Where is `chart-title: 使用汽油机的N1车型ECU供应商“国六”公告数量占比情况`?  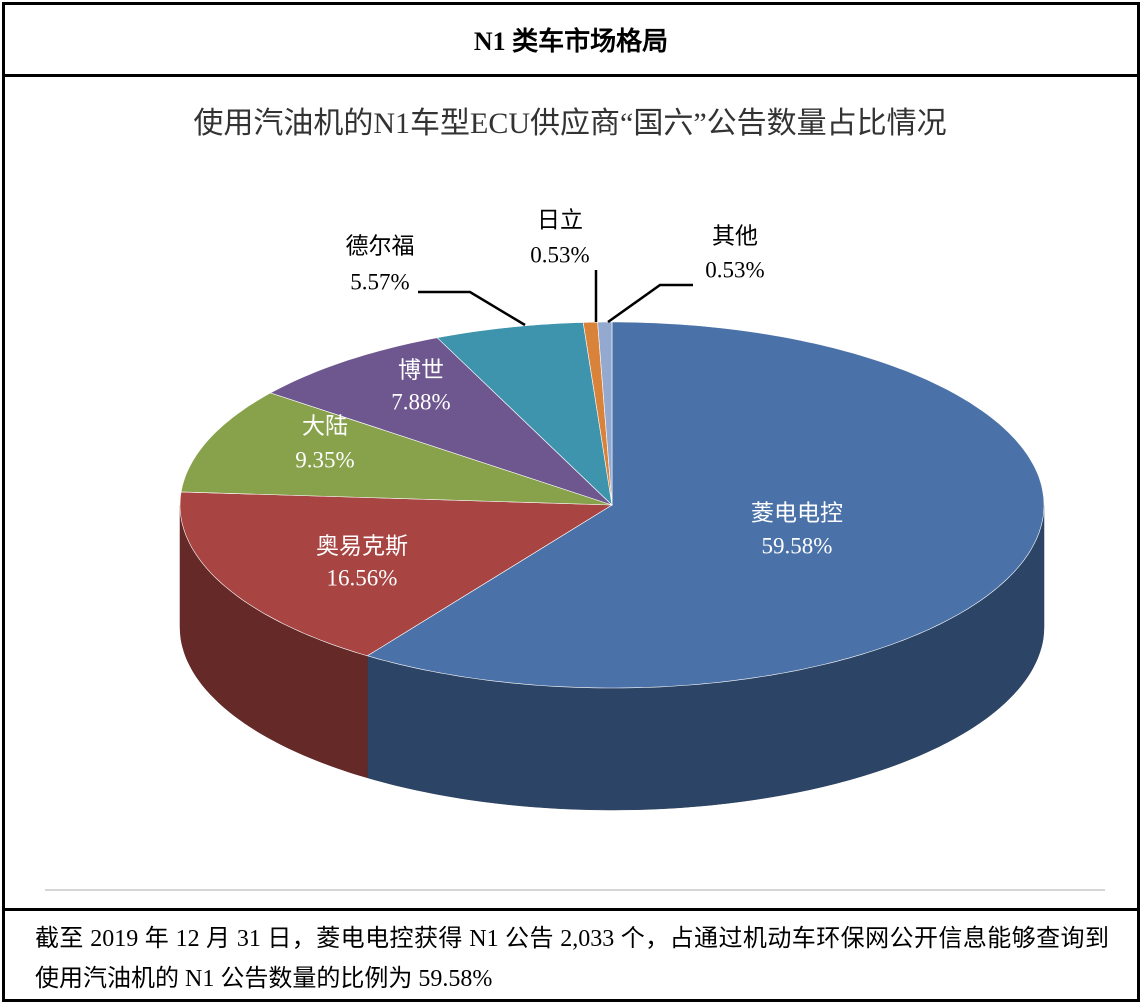 chart-title: 使用汽油机的N1车型ECU供应商“国六”公告数量占比情况 is located at coordinates (569, 123).